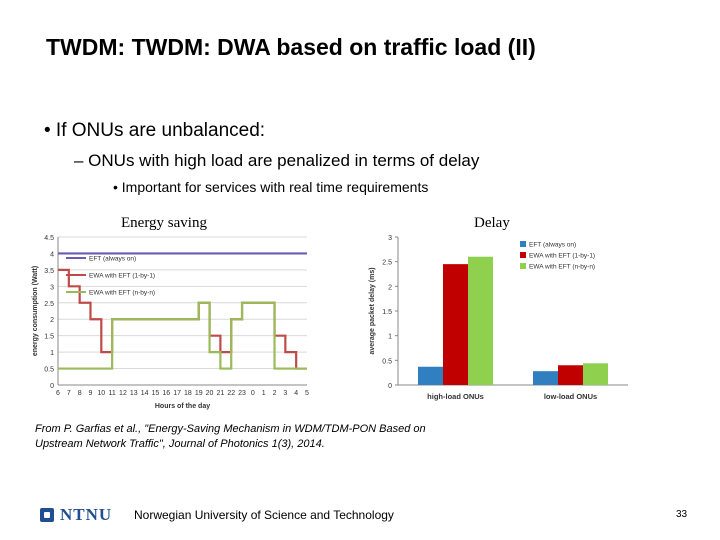 The image size is (720, 540). I want to click on energy-x-tick-label: 21, so click(220, 393).